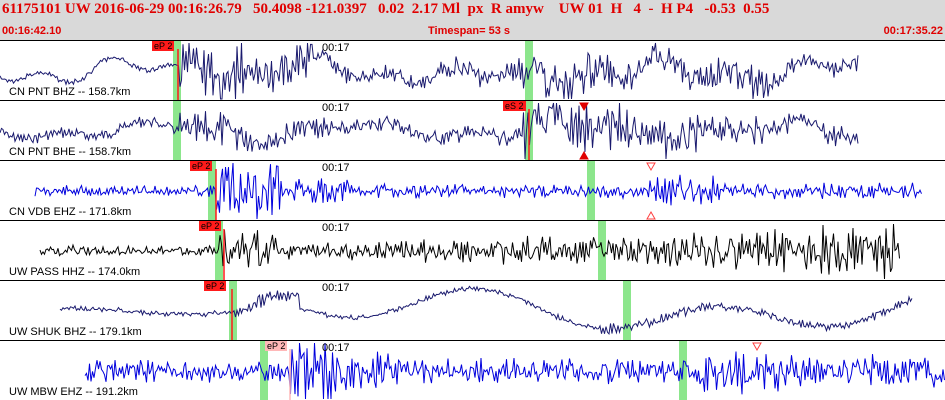 The image size is (945, 400). Describe the element at coordinates (32, 31) in the screenshot. I see `start-time: 00:16:42.10` at that location.